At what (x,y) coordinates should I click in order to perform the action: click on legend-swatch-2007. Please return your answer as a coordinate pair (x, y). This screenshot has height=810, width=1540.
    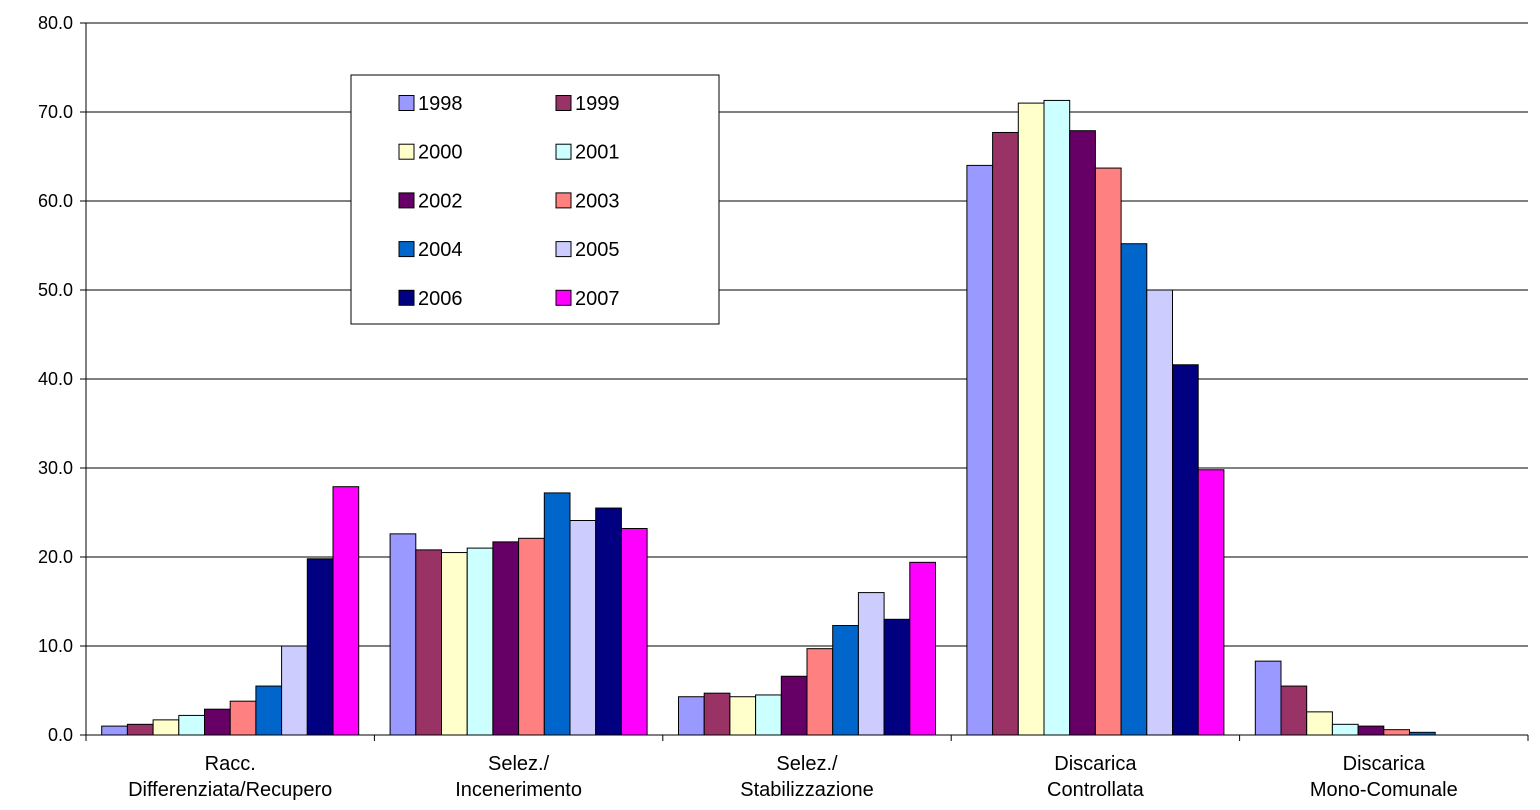
    Looking at the image, I should click on (563, 297).